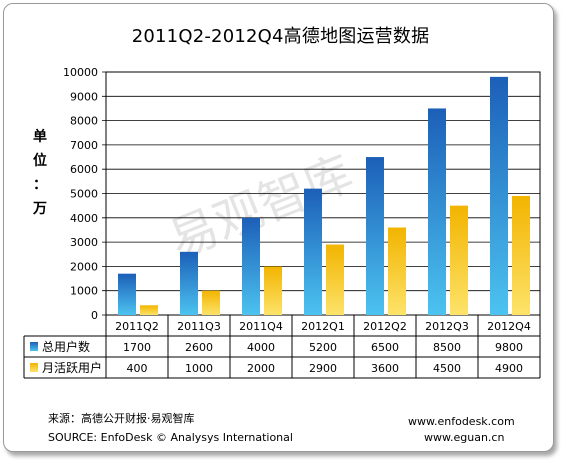 This screenshot has width=561, height=461. I want to click on y-tick-label: 3000, so click(84, 242).